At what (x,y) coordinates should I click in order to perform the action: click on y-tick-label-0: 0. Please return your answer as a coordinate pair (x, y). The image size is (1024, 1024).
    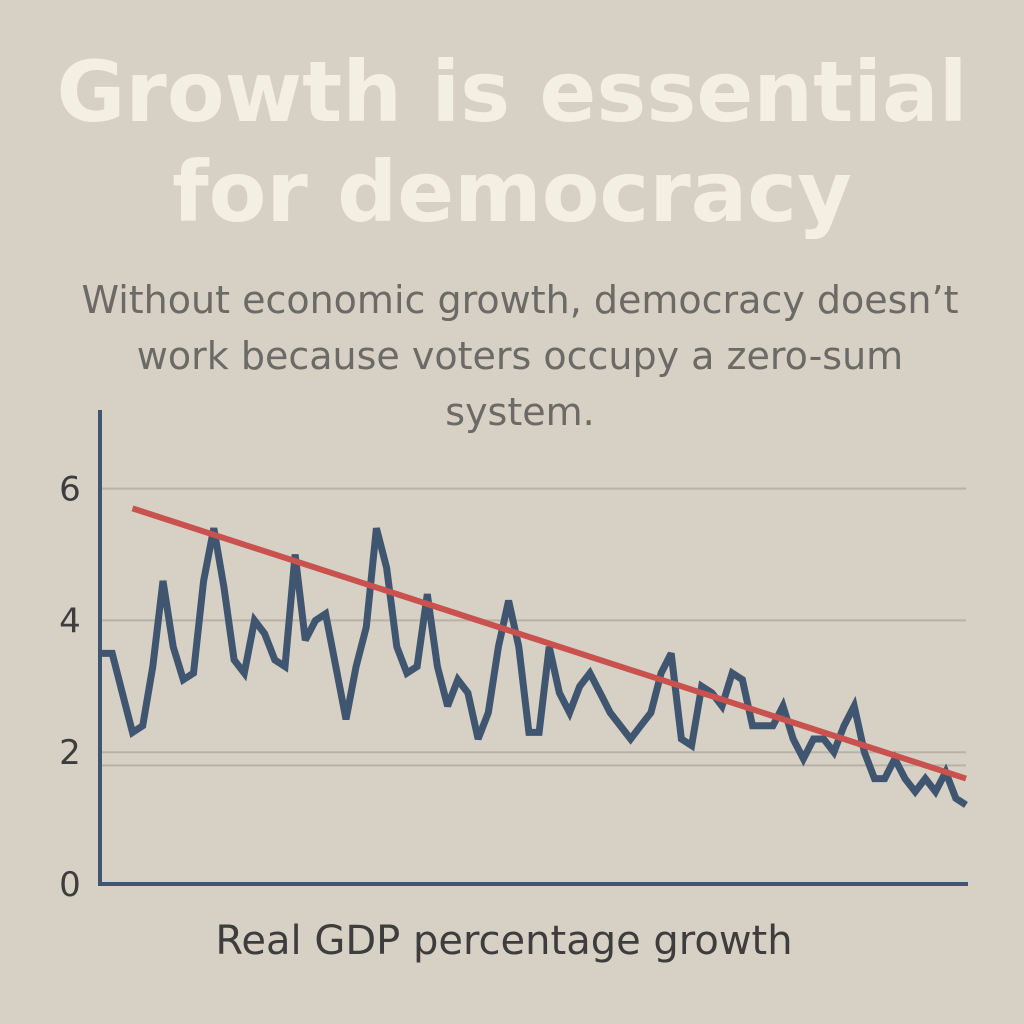
    Looking at the image, I should click on (70, 885).